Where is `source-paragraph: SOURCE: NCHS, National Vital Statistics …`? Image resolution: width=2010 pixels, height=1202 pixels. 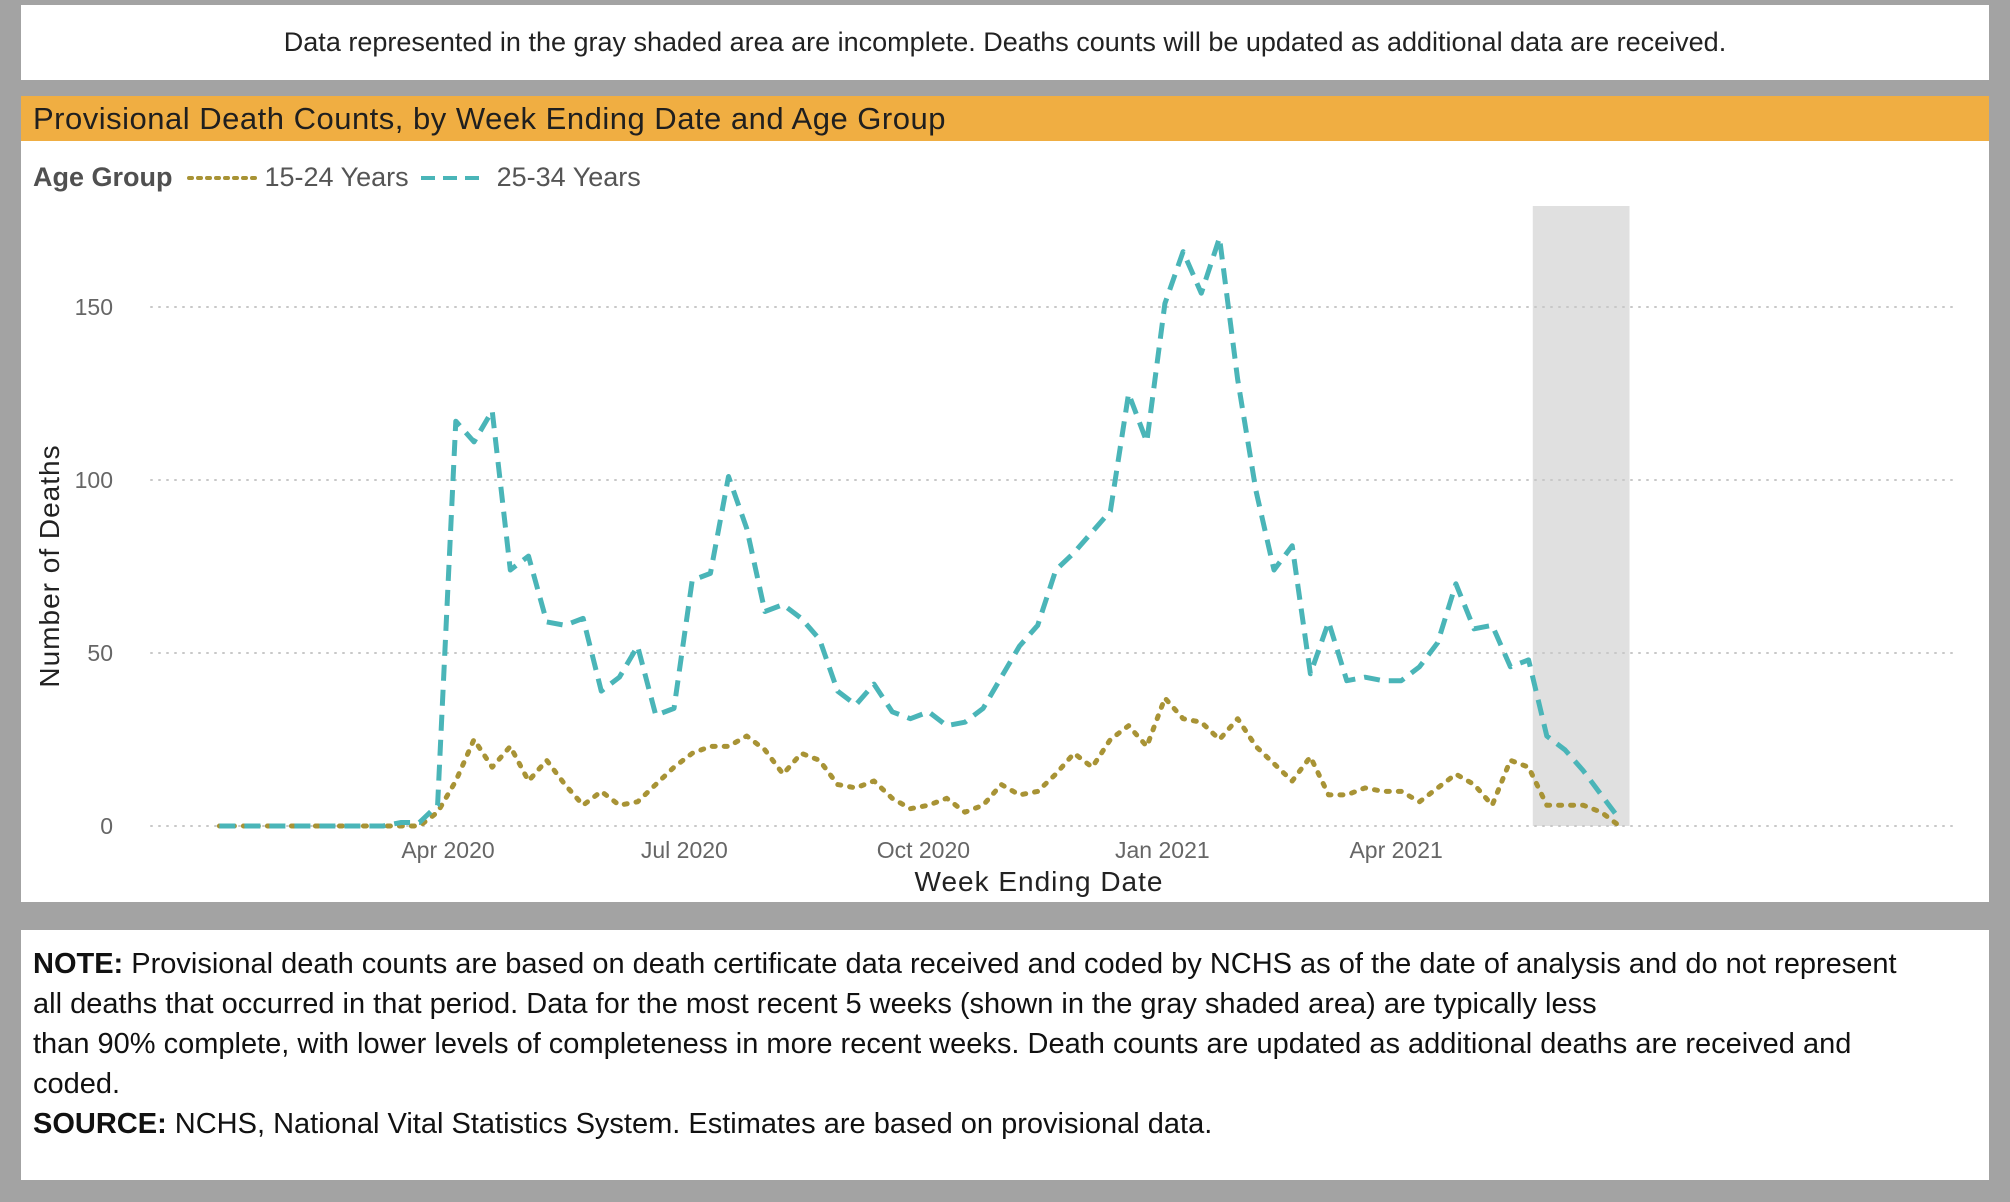
source-paragraph: SOURCE: NCHS, National Vital Statistics … is located at coordinates (1005, 1124).